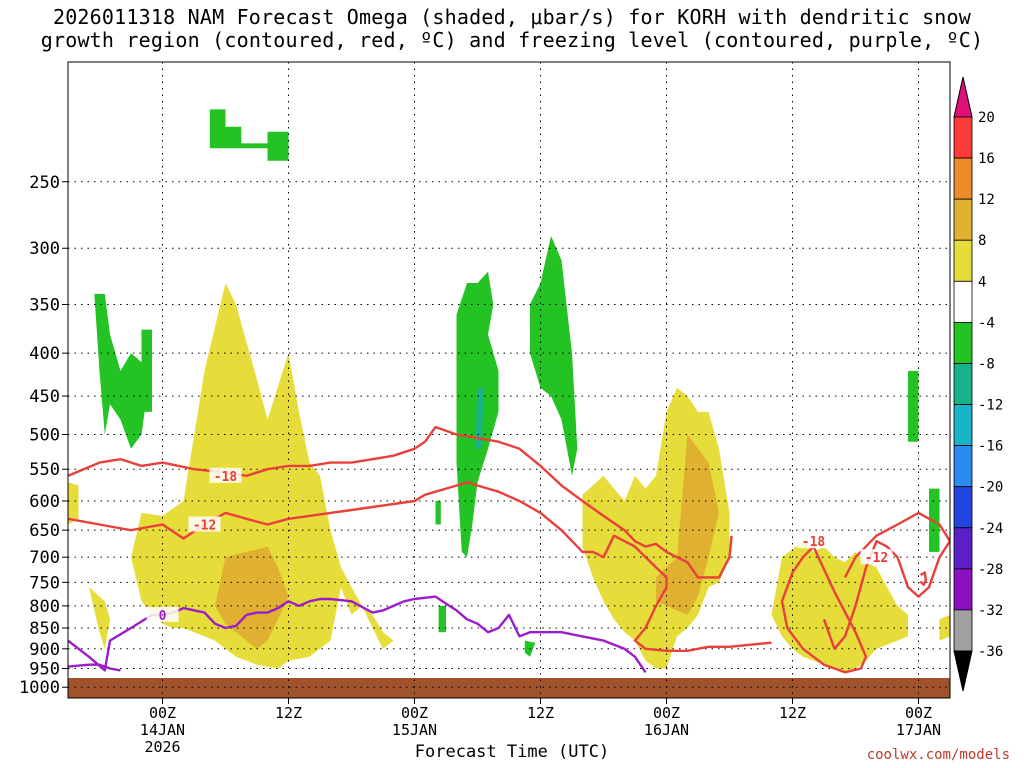 The width and height of the screenshot is (1024, 768). What do you see at coordinates (963, 97) in the screenshot?
I see `colorbar-top-arrow` at bounding box center [963, 97].